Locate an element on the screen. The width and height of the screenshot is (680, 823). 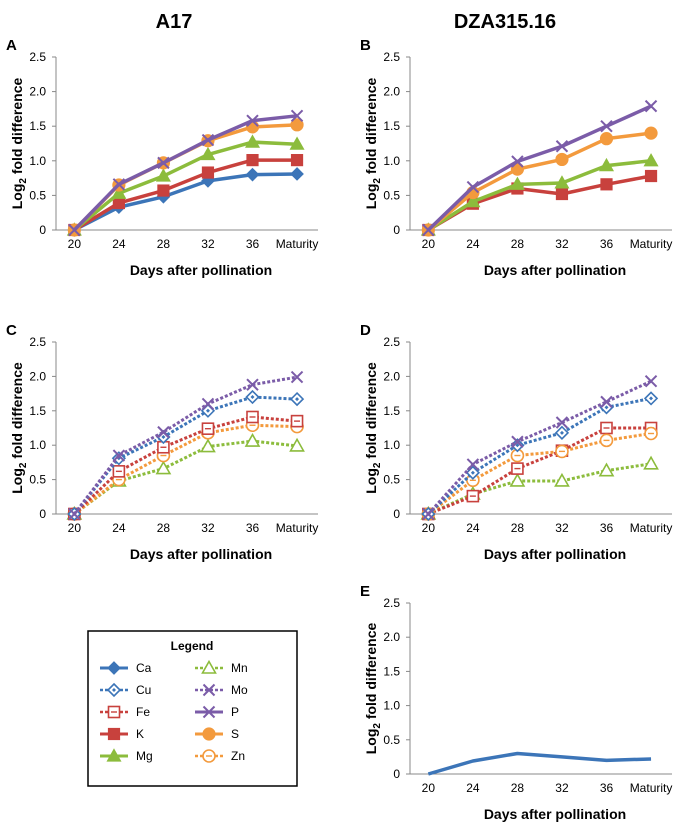
legend-marker-ca is located at coordinates (114, 668).